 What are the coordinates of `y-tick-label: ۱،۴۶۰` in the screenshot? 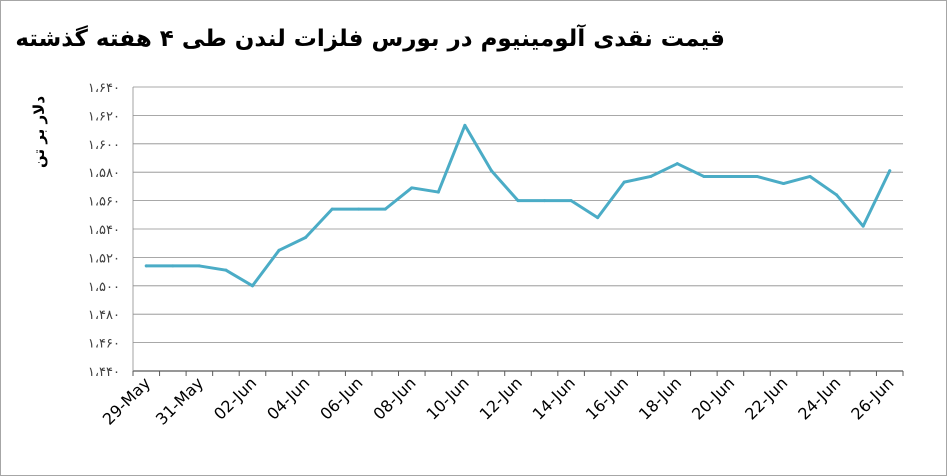 It's located at (104, 344).